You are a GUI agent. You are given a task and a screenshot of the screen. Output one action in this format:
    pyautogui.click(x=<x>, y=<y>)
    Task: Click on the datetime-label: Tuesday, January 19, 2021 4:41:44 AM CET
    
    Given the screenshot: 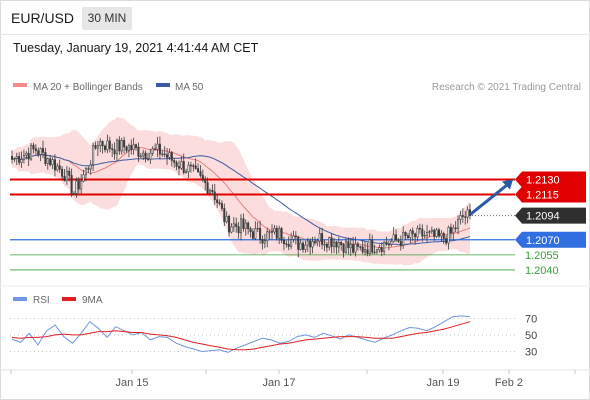 What is the action you would take?
    pyautogui.click(x=136, y=48)
    